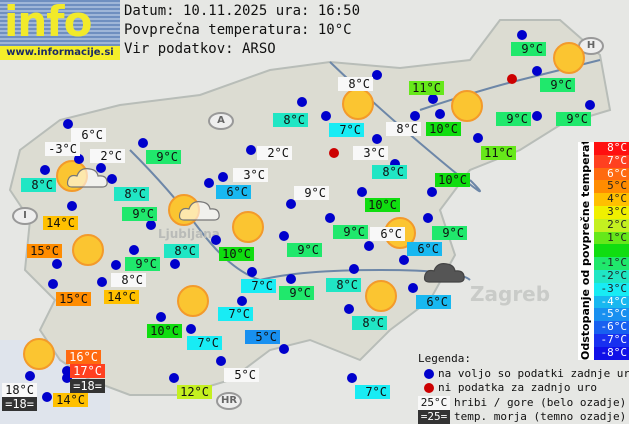  I want to click on temperature-label: -3°C, so click(62, 149).